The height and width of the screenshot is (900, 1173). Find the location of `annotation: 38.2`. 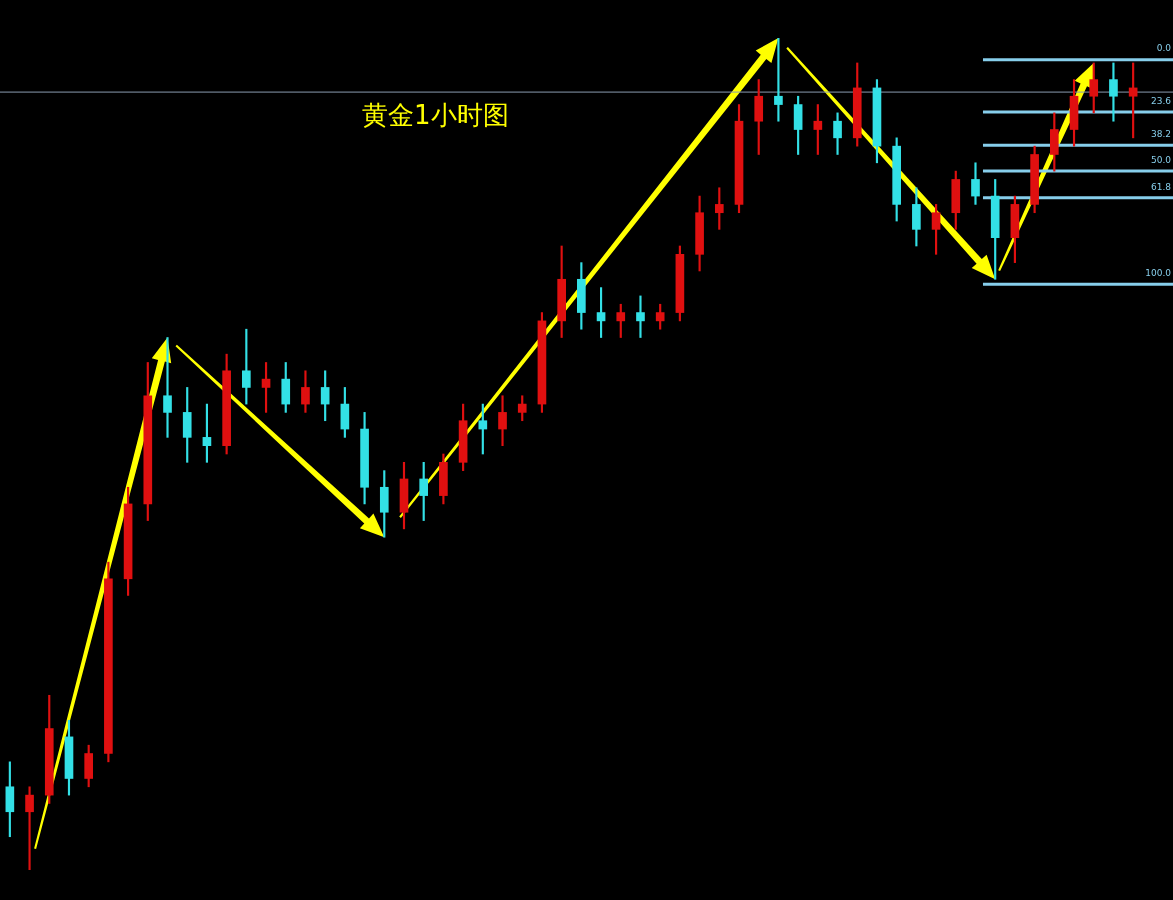

annotation: 38.2 is located at coordinates (1160, 134).